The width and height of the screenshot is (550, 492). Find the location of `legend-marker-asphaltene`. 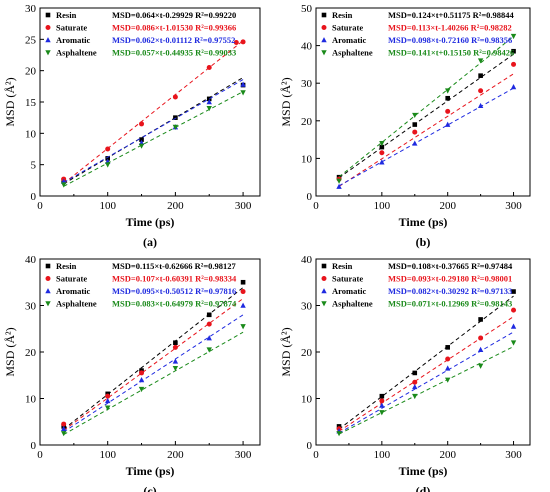

legend-marker-asphaltene is located at coordinates (48, 304).